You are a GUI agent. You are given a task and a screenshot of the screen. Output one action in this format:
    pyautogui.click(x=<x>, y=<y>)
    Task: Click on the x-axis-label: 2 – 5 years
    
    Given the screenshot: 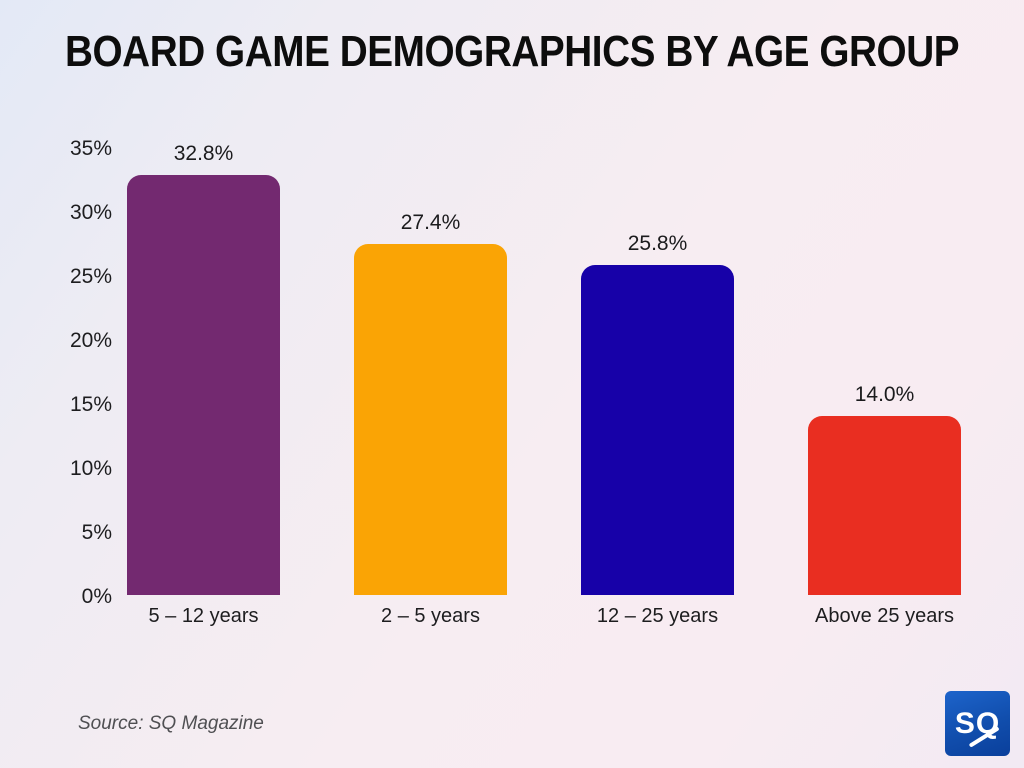 What is the action you would take?
    pyautogui.click(x=430, y=616)
    